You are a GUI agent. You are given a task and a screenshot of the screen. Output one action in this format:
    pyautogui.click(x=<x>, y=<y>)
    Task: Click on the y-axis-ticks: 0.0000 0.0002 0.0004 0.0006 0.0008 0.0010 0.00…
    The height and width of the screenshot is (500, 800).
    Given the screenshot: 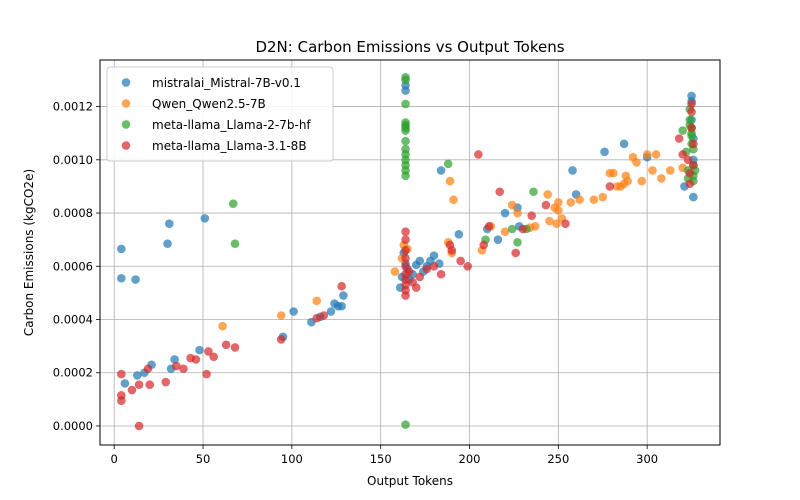 What is the action you would take?
    pyautogui.click(x=76, y=266)
    